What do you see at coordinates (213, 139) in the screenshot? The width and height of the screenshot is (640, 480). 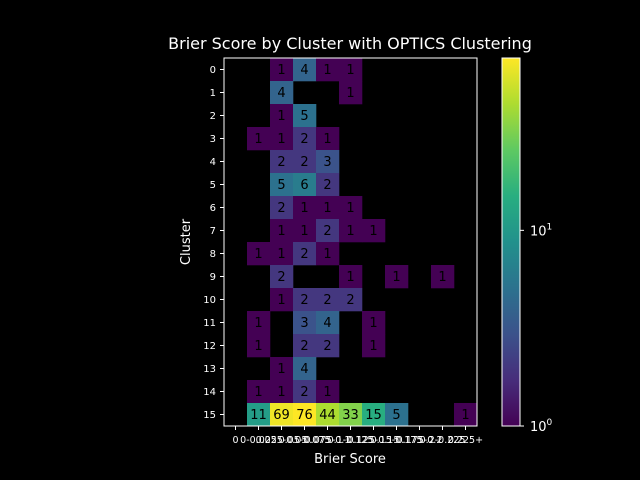 I see `y-tick-label: 3` at bounding box center [213, 139].